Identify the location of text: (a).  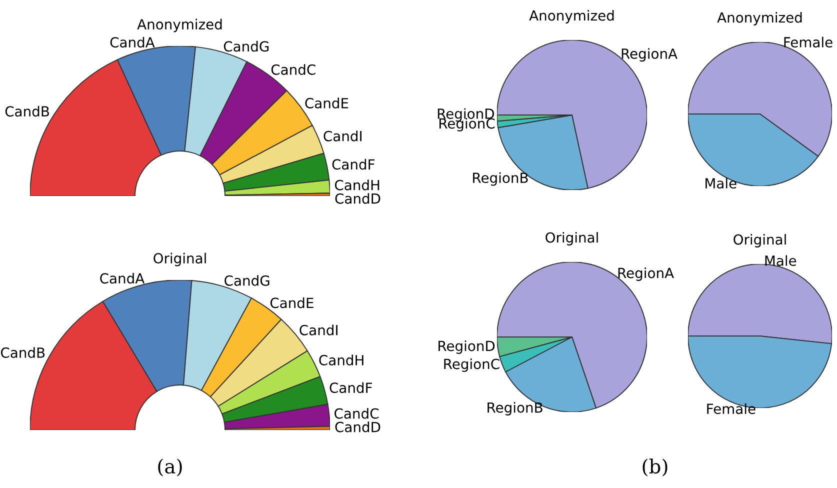
(170, 467).